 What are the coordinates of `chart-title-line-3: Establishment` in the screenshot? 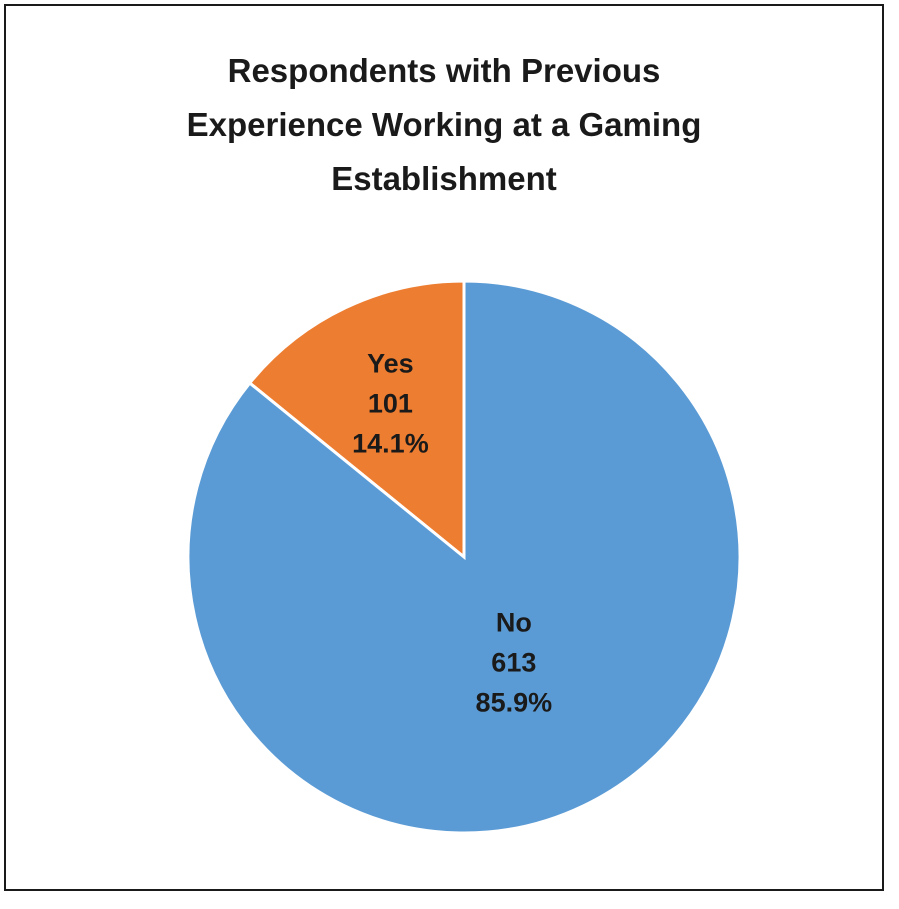 It's located at (444, 178).